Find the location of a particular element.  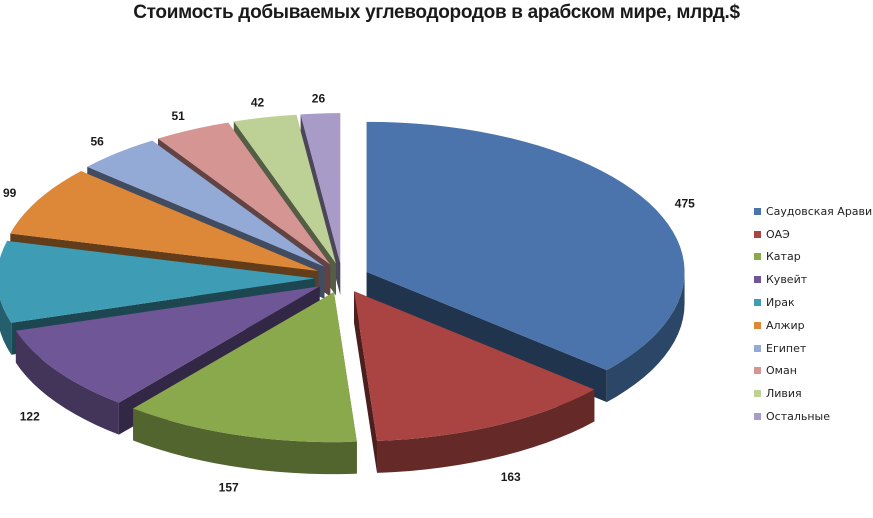

data-label-4: 122 is located at coordinates (30, 417).